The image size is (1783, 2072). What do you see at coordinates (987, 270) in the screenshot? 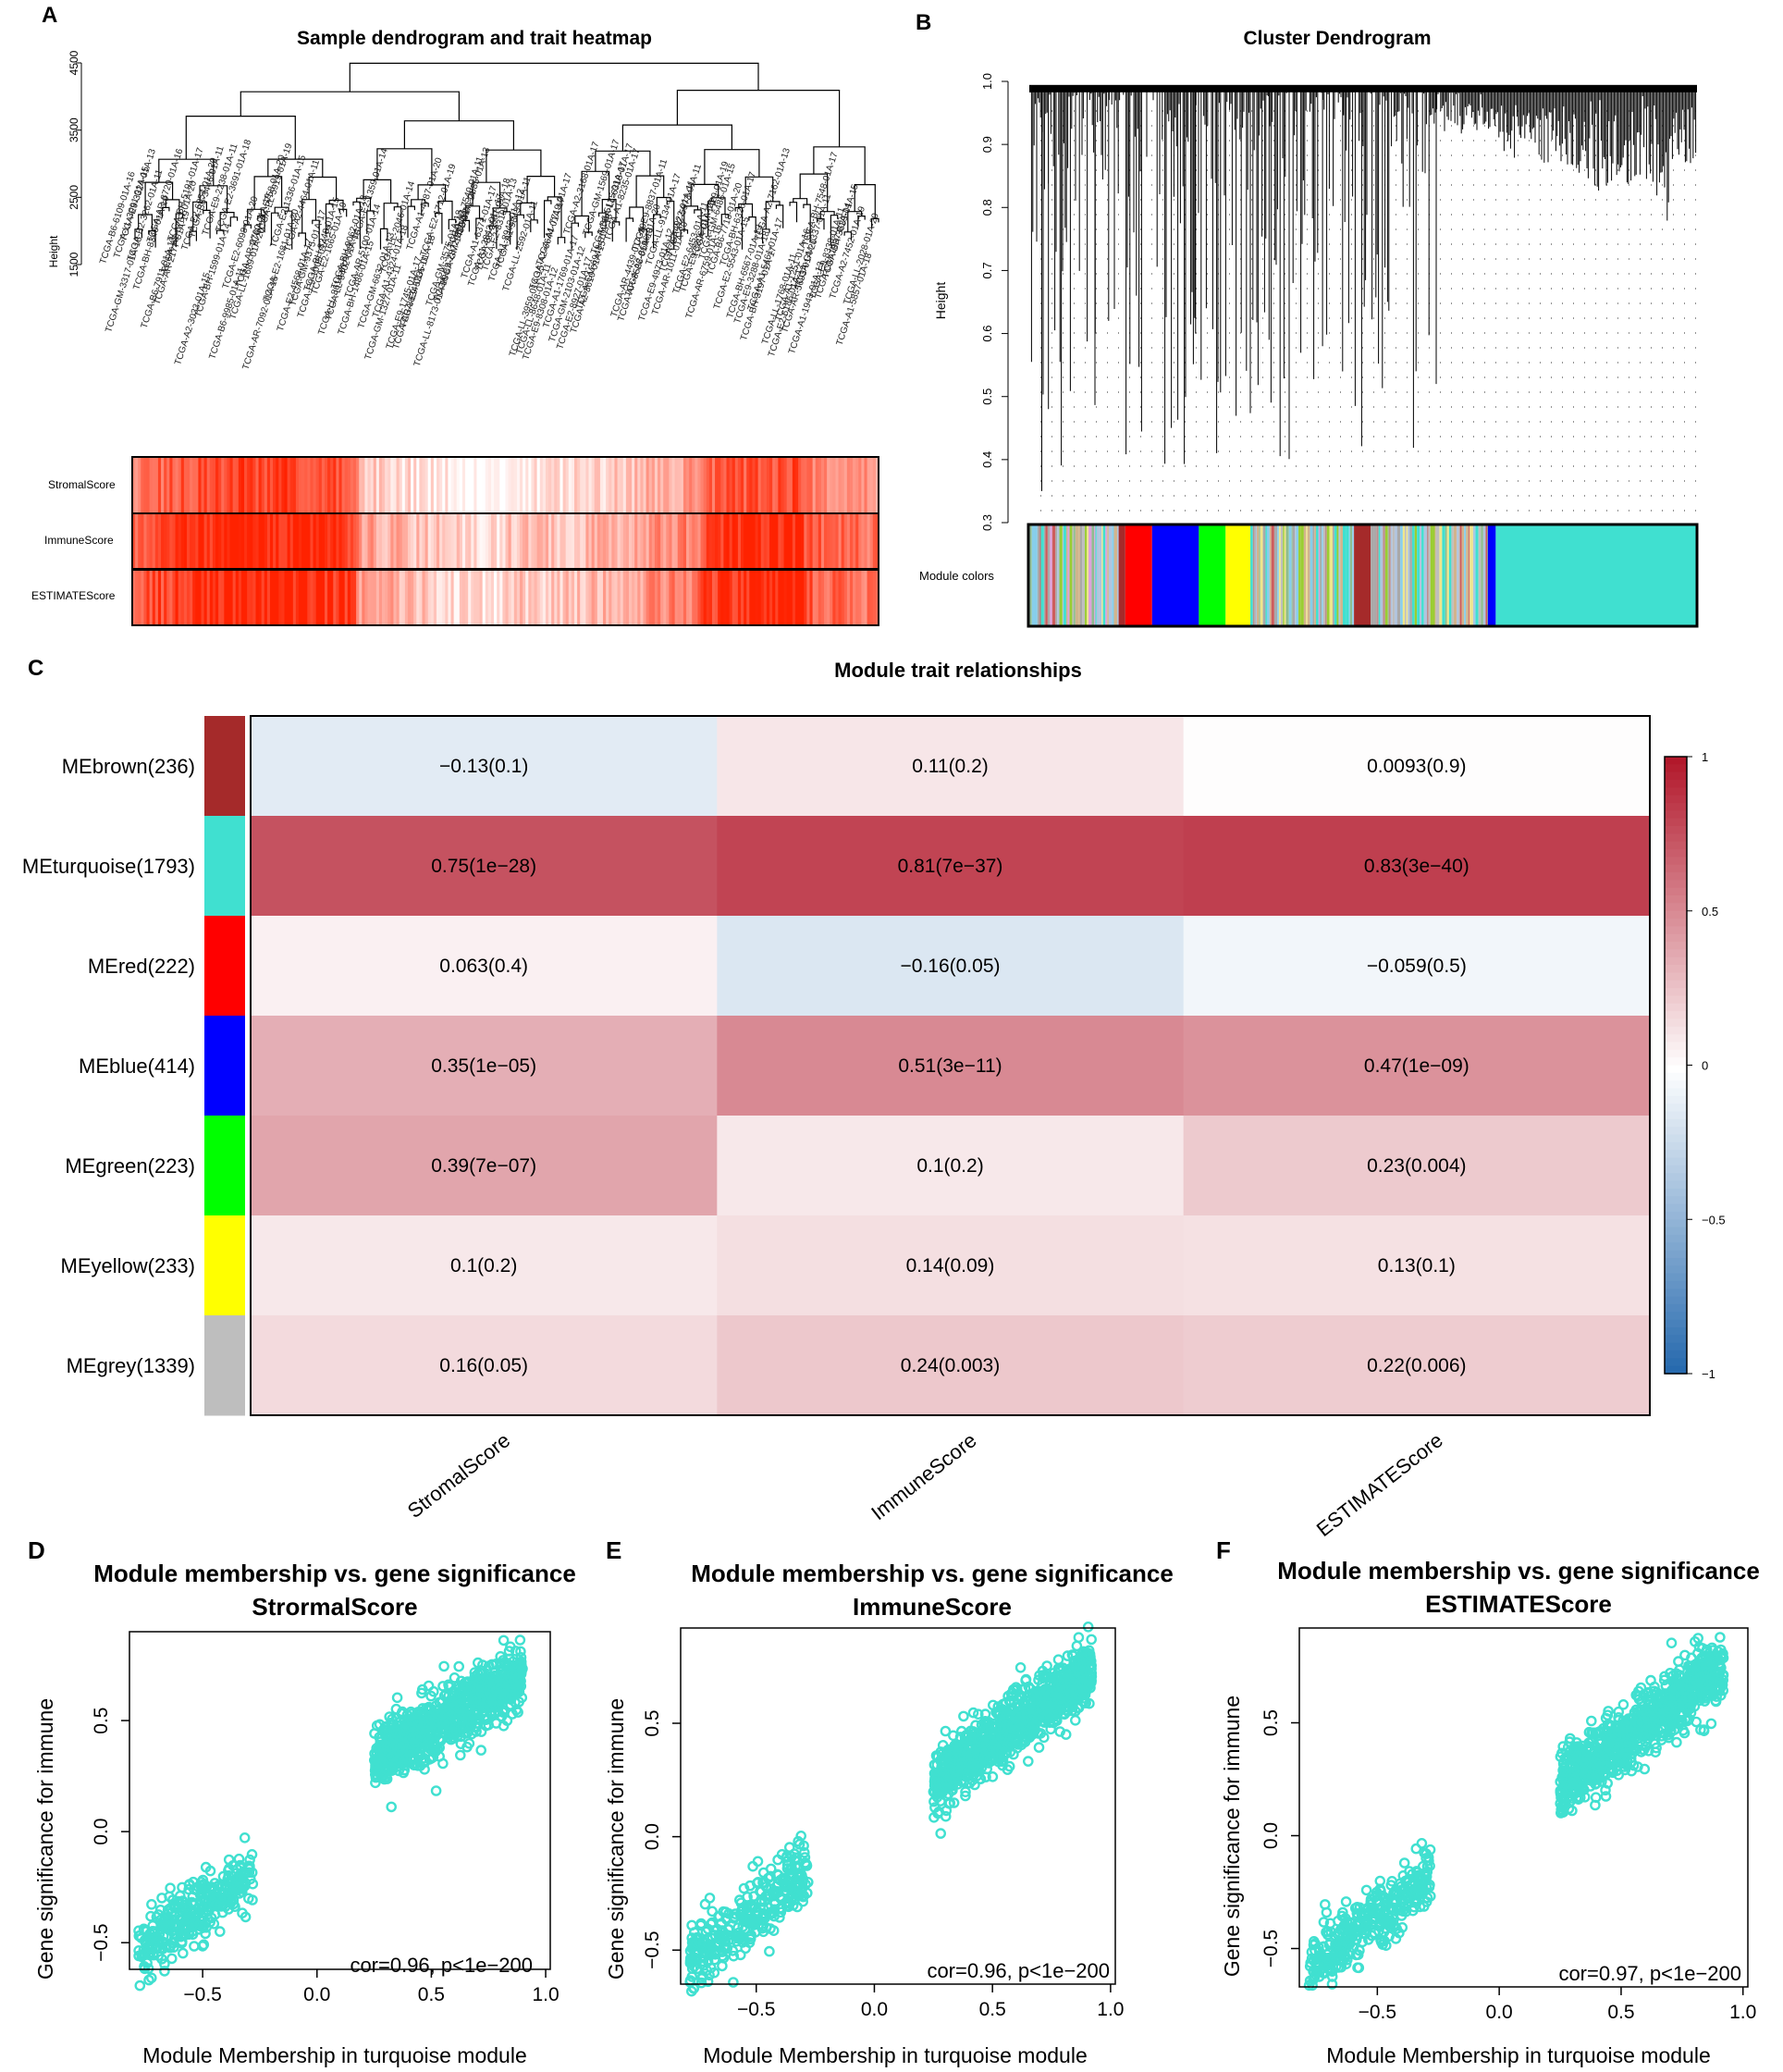
I see `panel-b-ytick-label: 0.7` at bounding box center [987, 270].